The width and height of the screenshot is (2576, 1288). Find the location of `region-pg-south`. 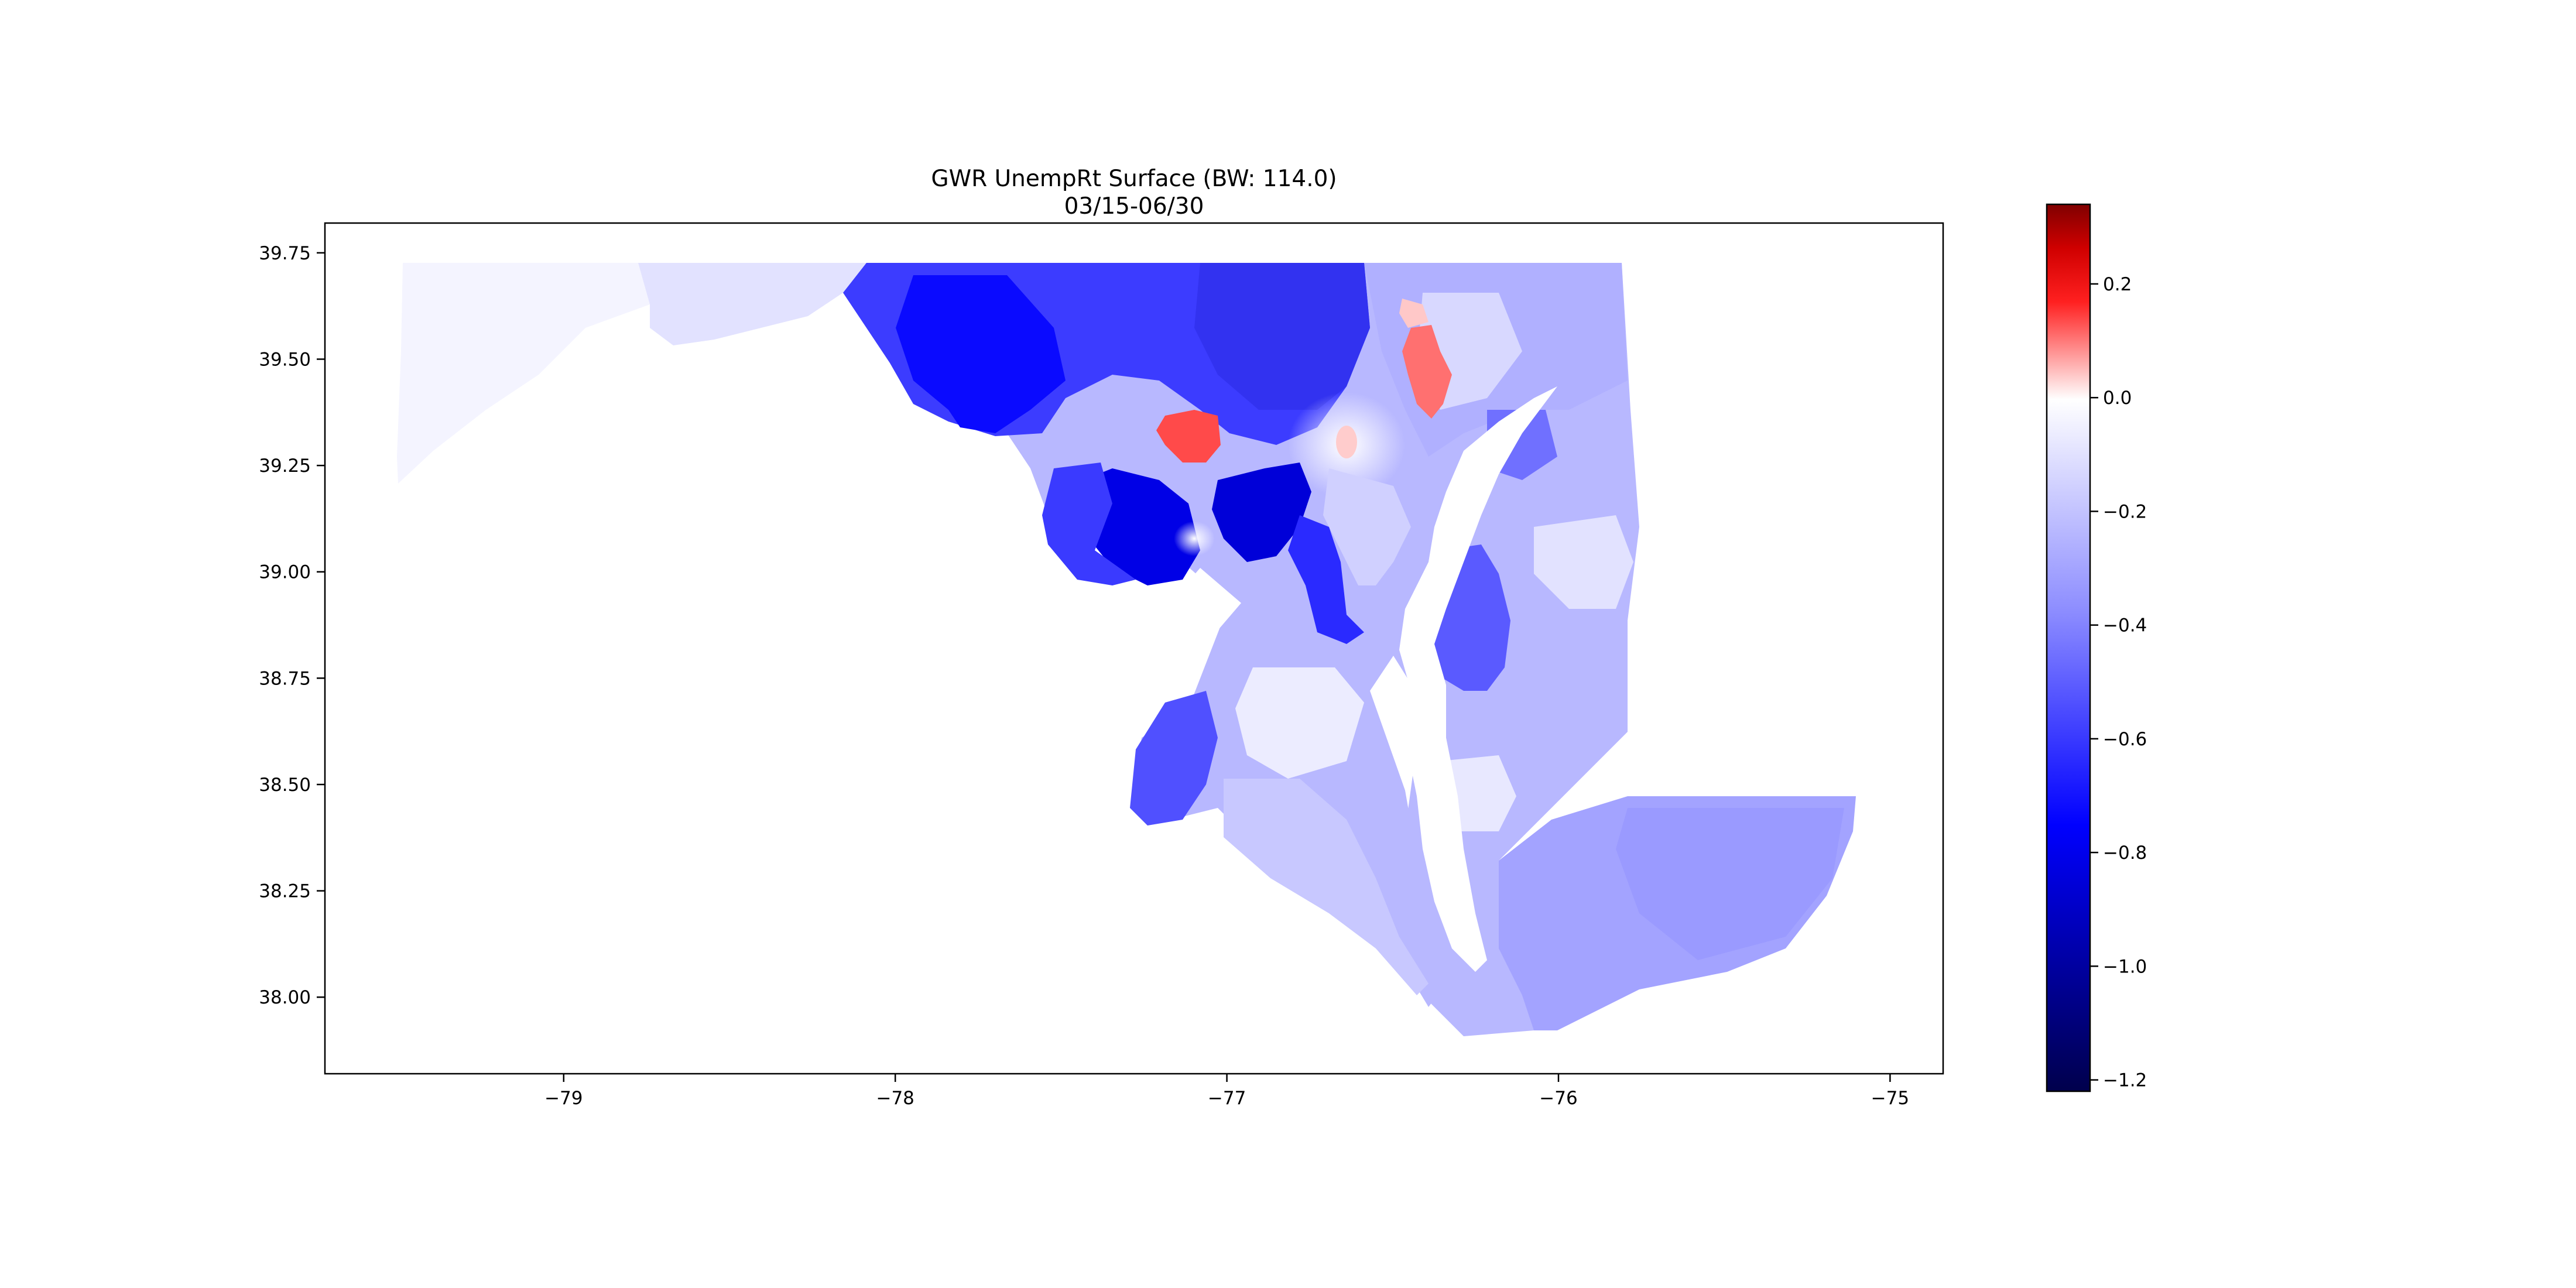

region-pg-south is located at coordinates (1326, 579).